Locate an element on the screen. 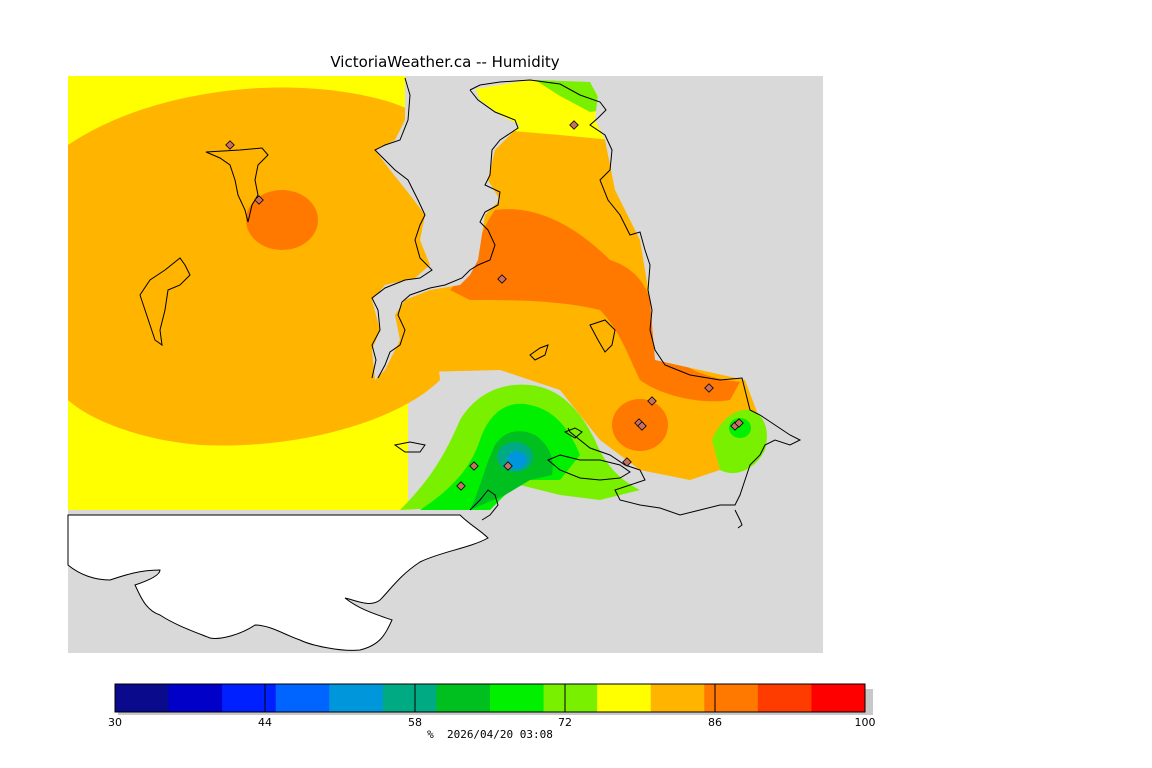  legend-caption: % 2026/04/20 03:08 is located at coordinates (490, 734).